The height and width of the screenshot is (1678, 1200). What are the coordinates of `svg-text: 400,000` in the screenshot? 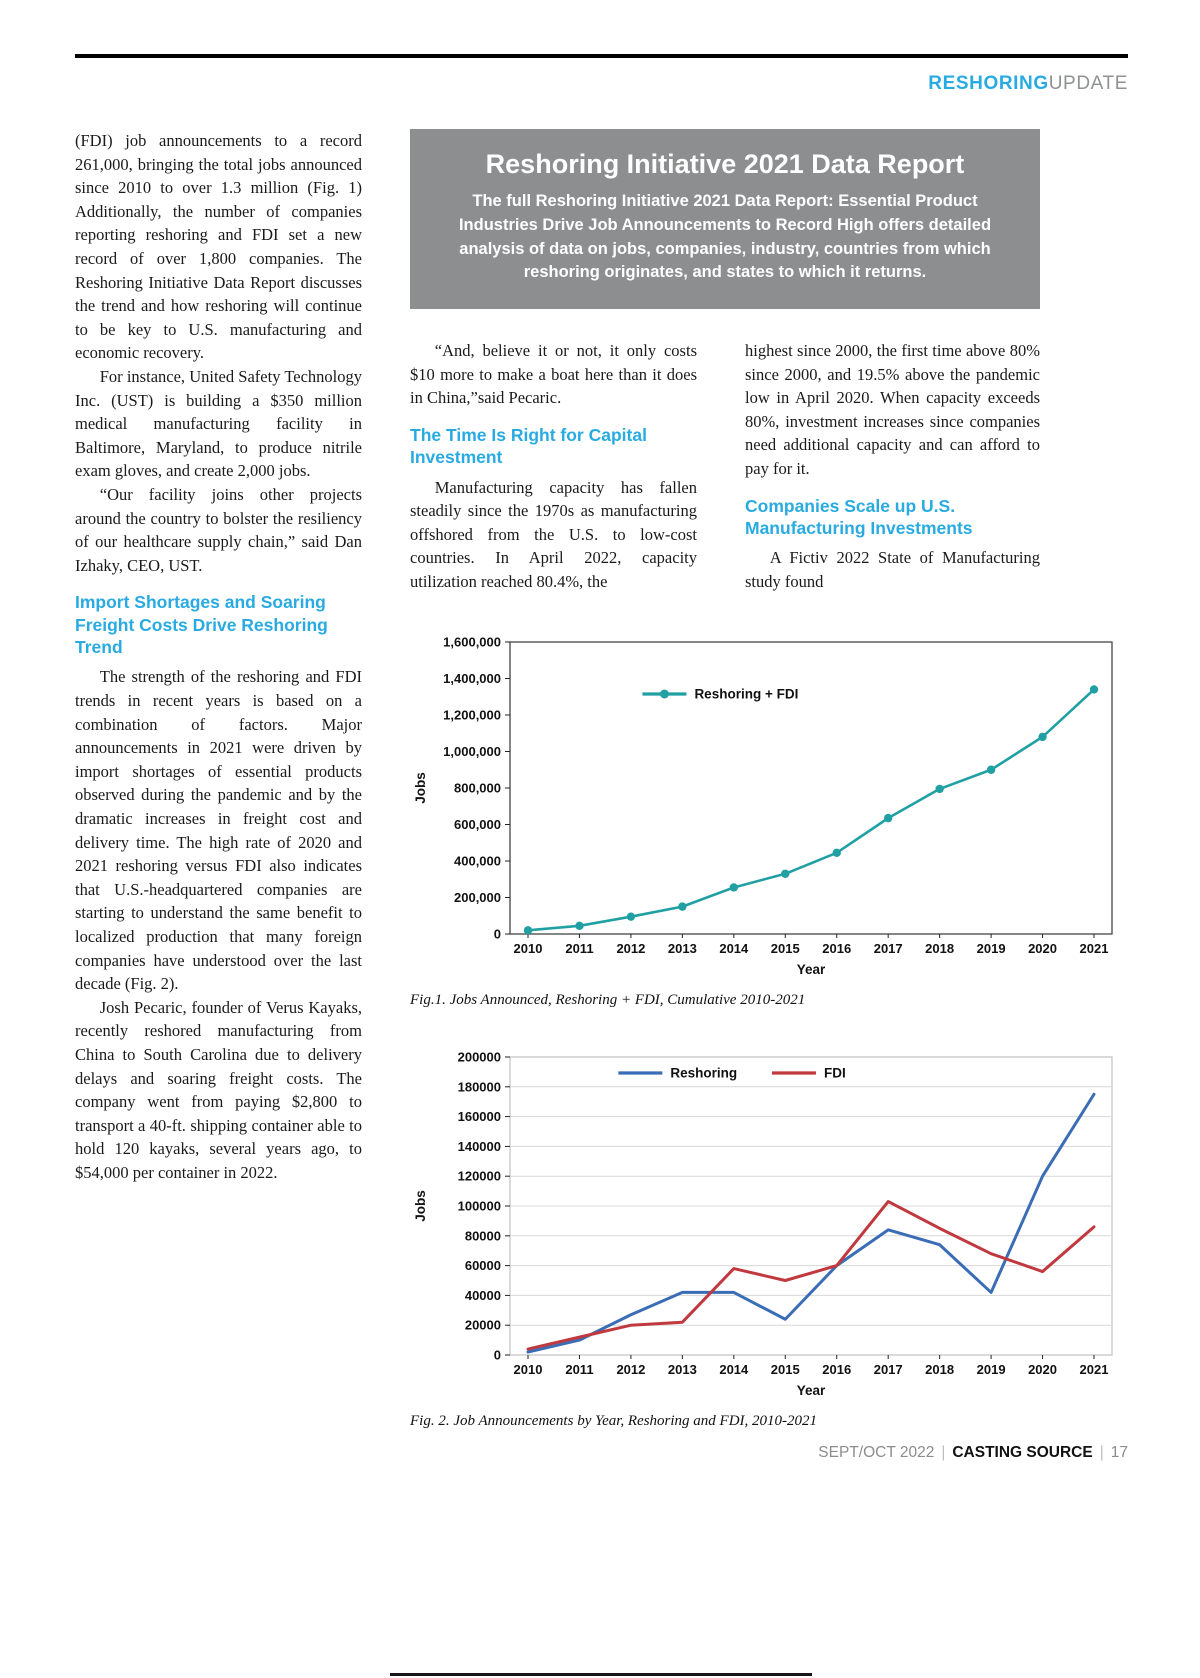 It's located at (477, 860).